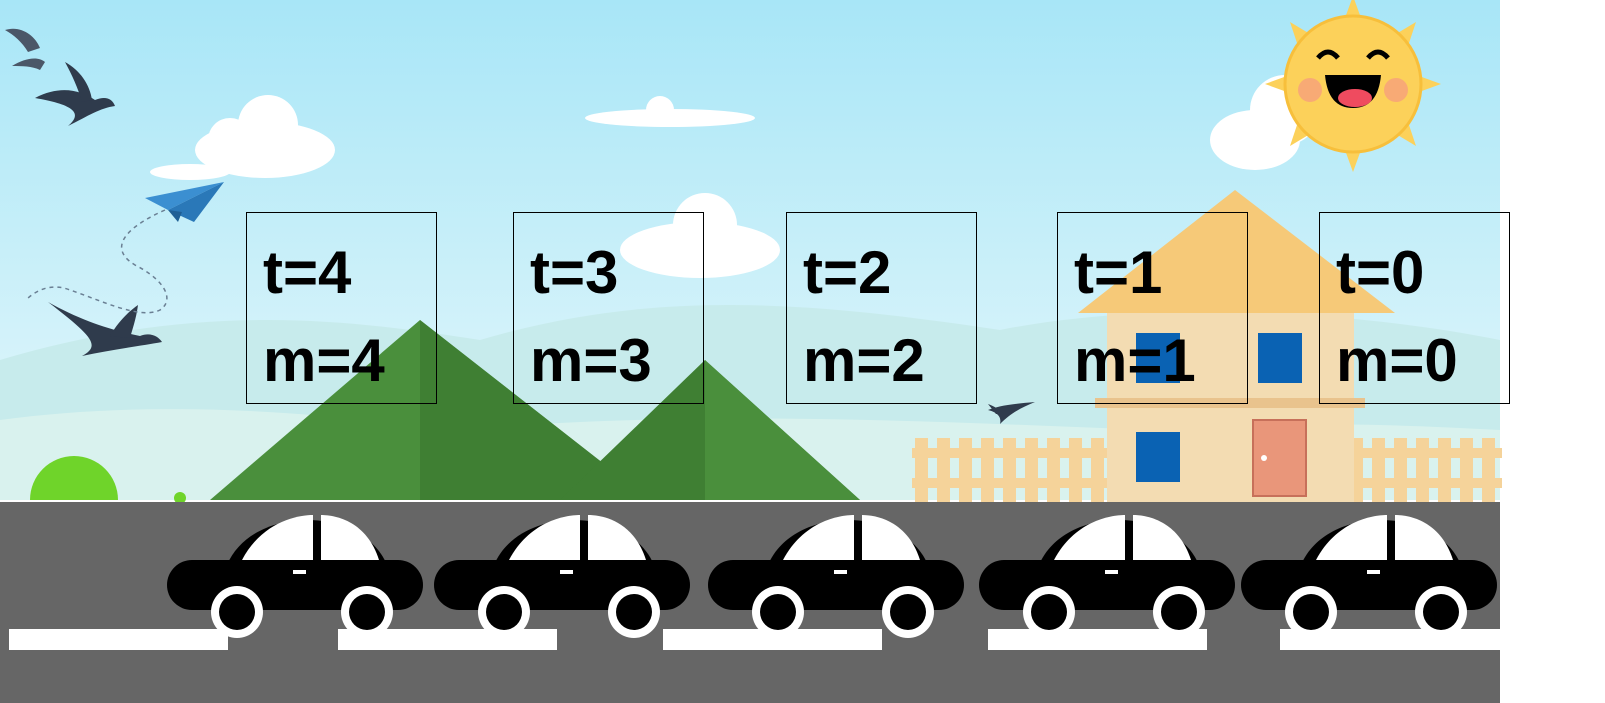 This screenshot has width=1605, height=703. What do you see at coordinates (535, 410) in the screenshot?
I see `mountains` at bounding box center [535, 410].